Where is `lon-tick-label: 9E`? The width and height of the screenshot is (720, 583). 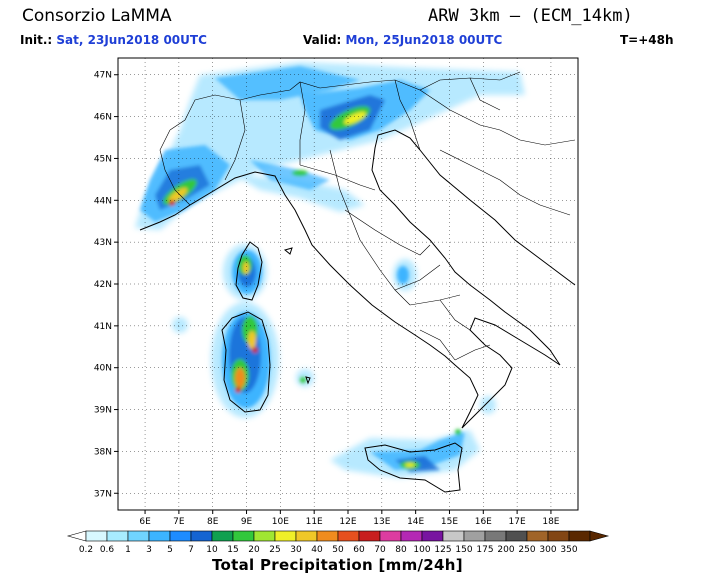 lon-tick-label: 9E is located at coordinates (247, 522).